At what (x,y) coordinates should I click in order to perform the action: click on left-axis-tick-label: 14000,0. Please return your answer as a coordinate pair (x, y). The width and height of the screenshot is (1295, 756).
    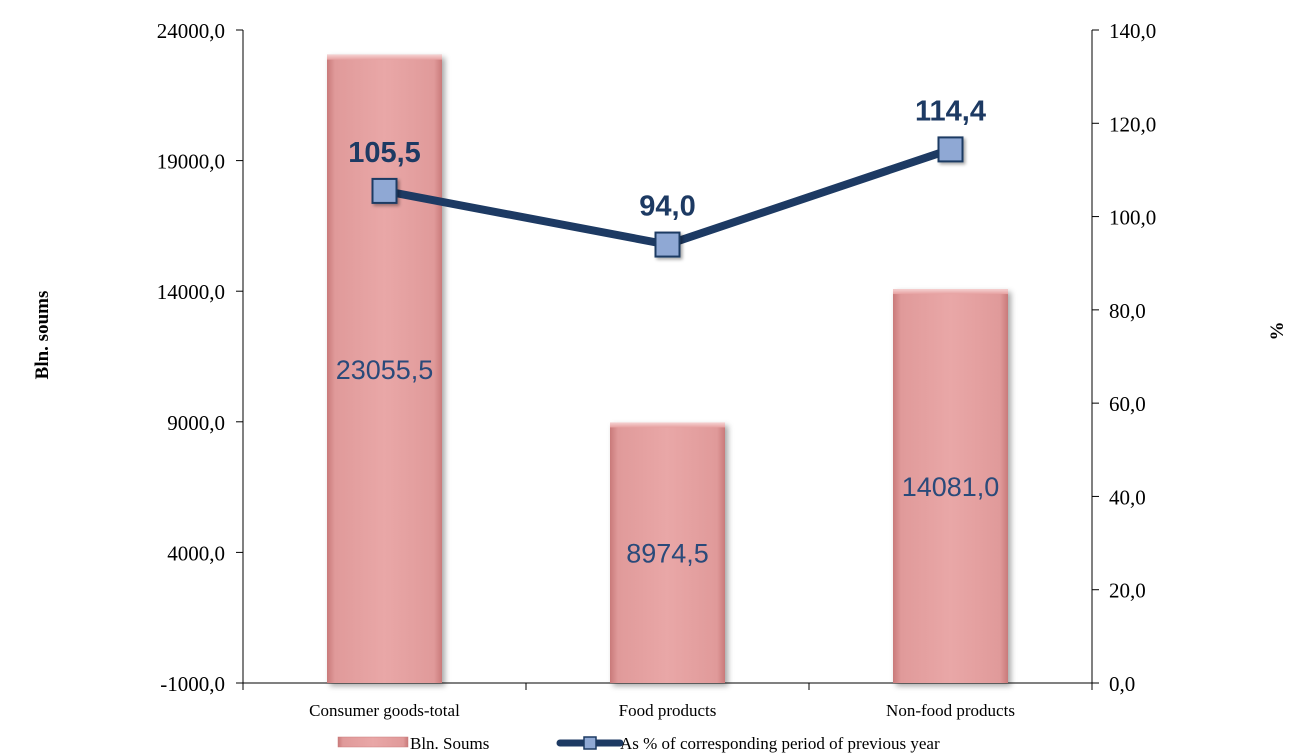
    Looking at the image, I should click on (191, 292).